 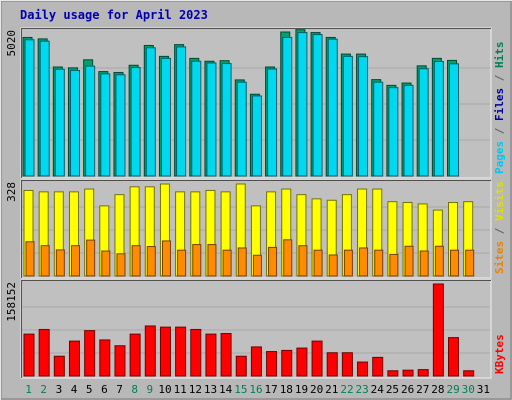 What do you see at coordinates (150, 389) in the screenshot?
I see `day-label-9: 9` at bounding box center [150, 389].